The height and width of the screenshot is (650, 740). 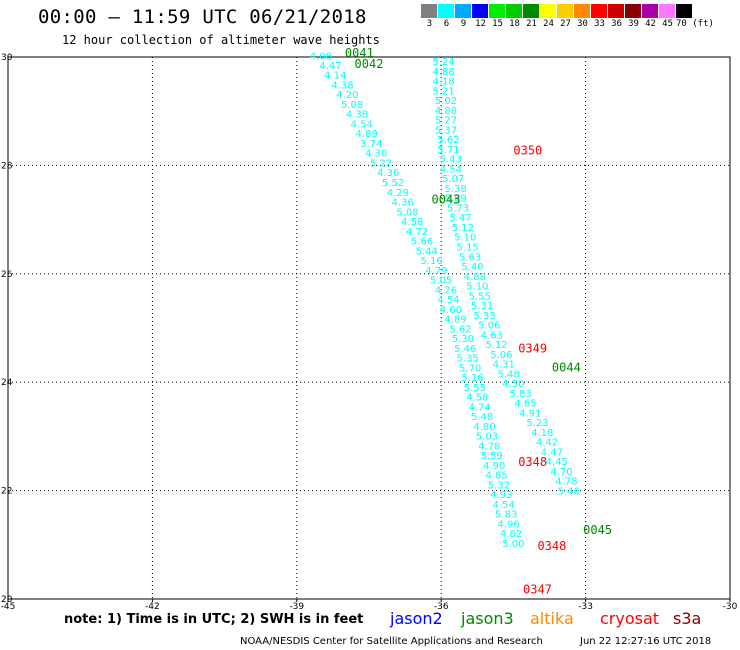 What do you see at coordinates (527, 151) in the screenshot?
I see `pass-time-label: 0350` at bounding box center [527, 151].